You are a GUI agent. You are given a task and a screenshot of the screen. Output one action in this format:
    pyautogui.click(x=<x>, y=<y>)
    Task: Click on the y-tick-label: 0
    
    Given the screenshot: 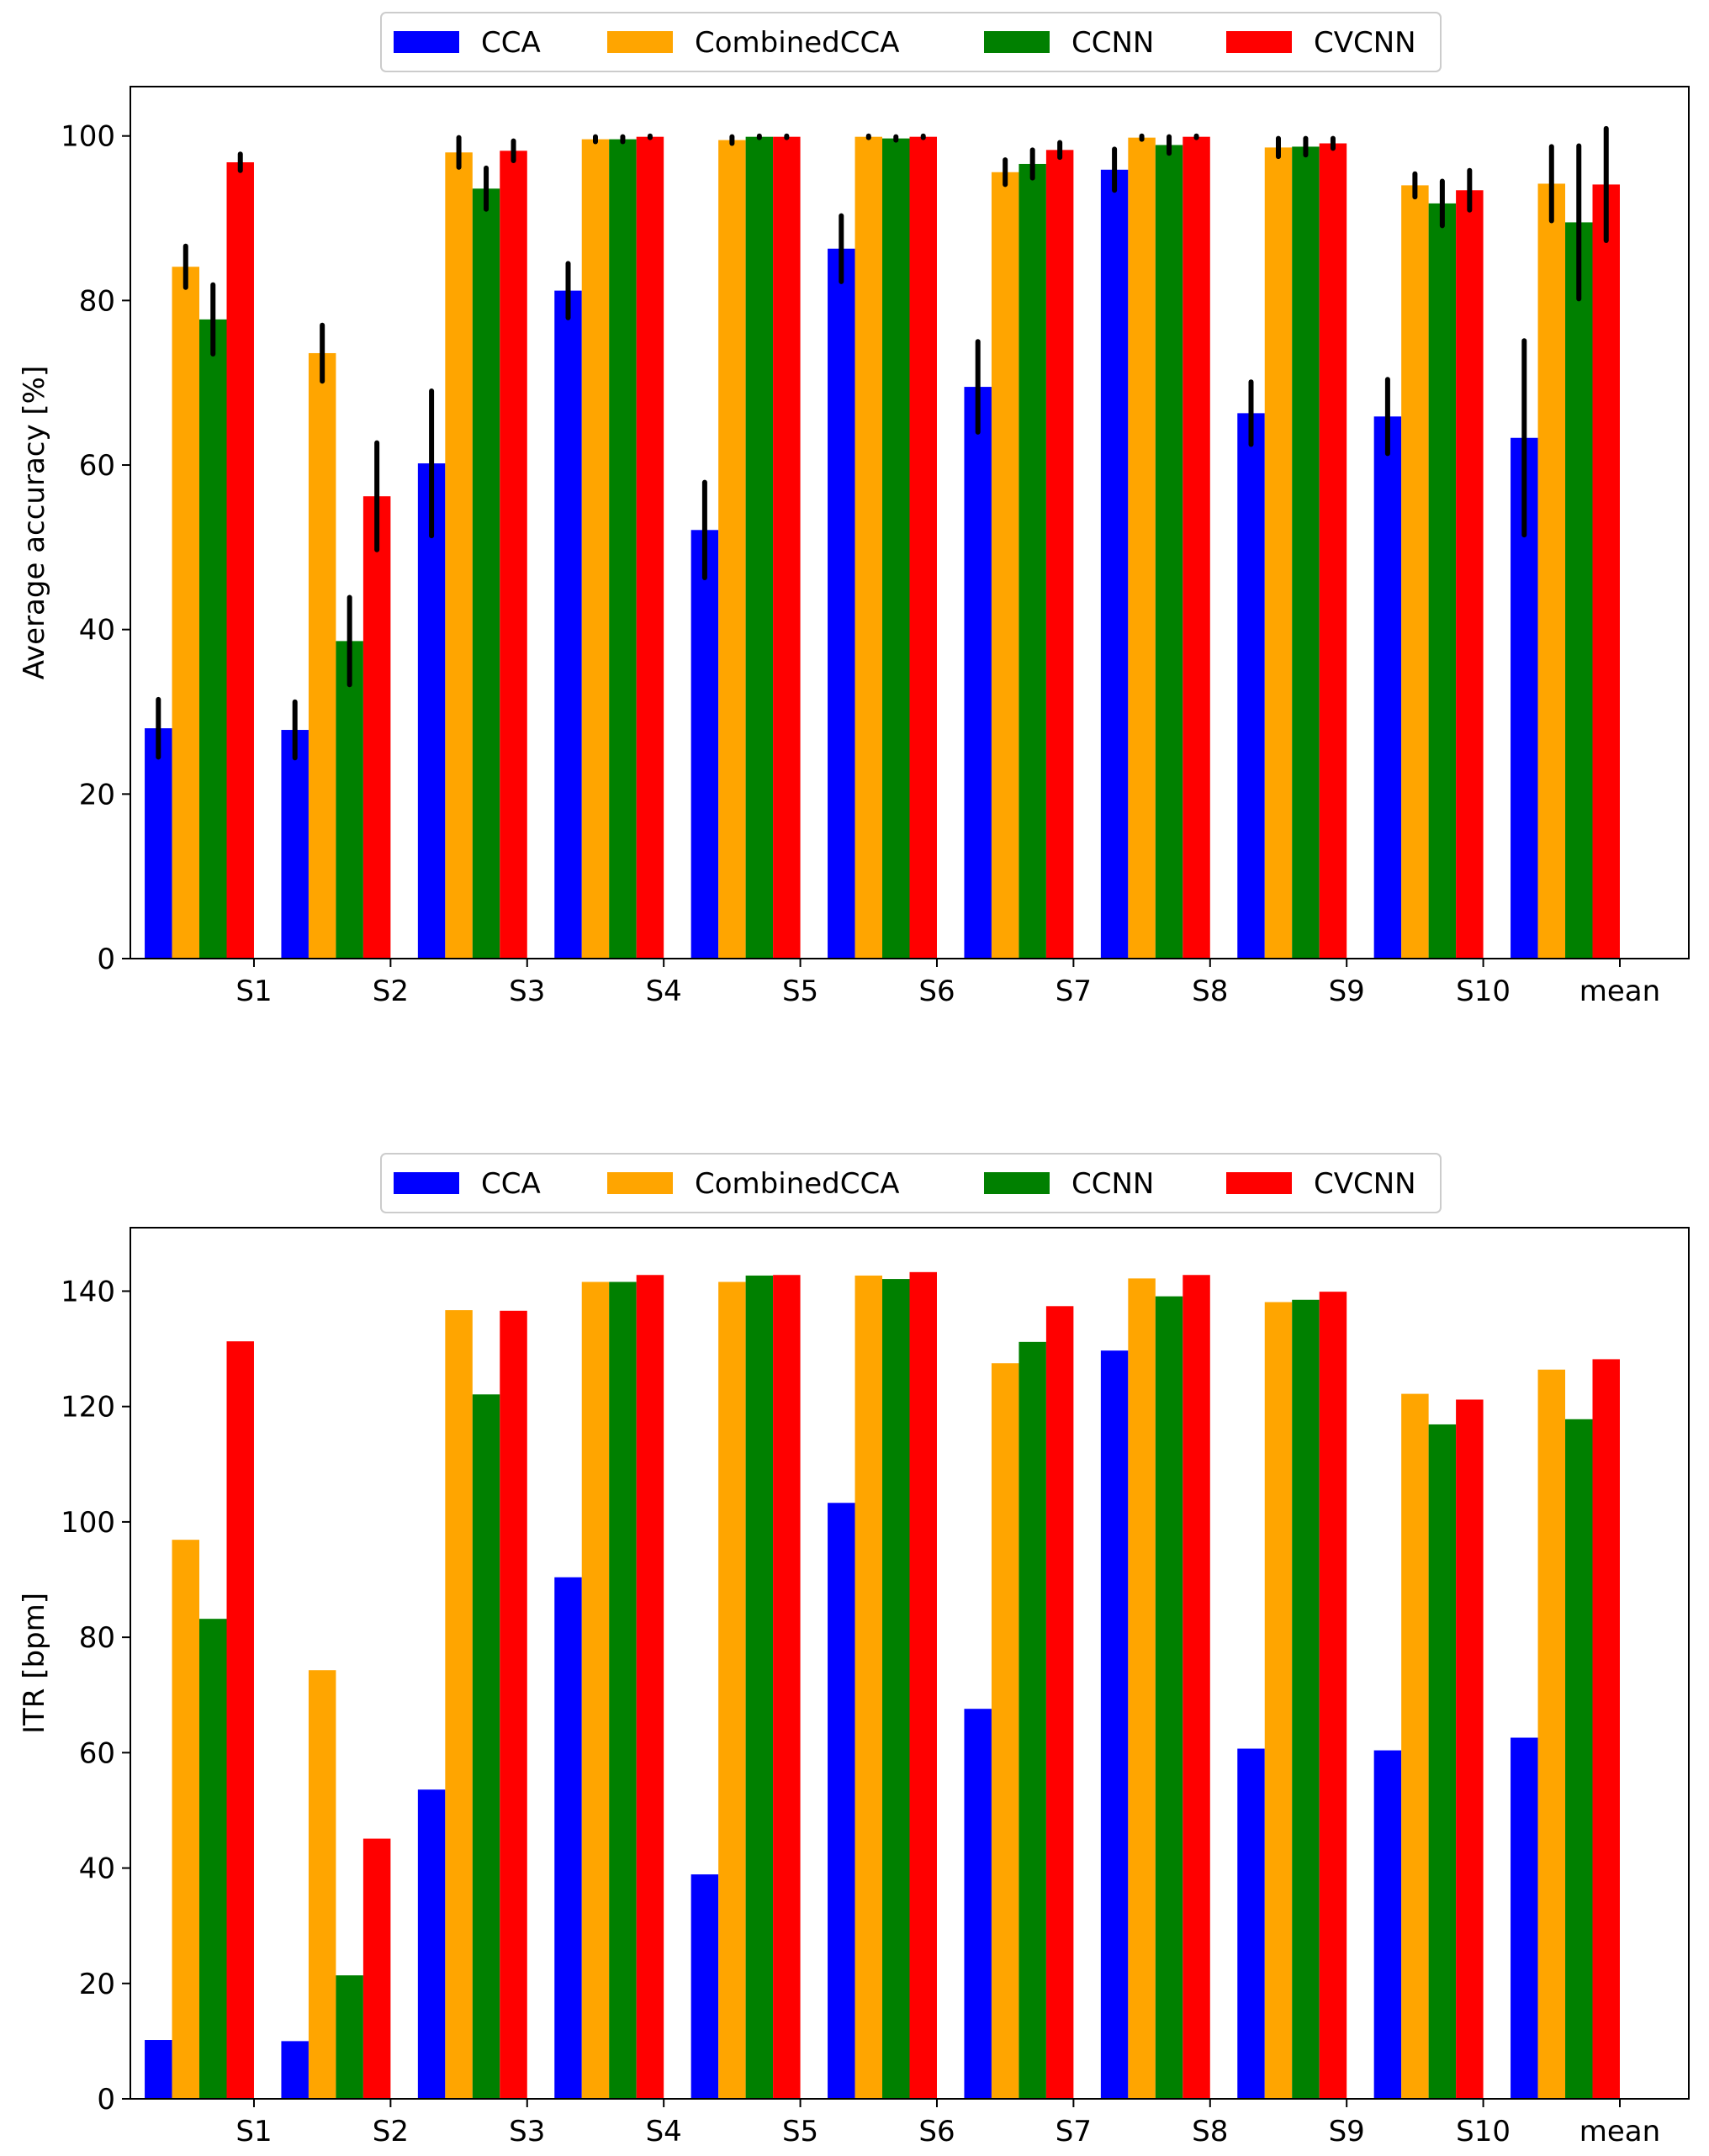 What is the action you would take?
    pyautogui.click(x=106, y=2099)
    